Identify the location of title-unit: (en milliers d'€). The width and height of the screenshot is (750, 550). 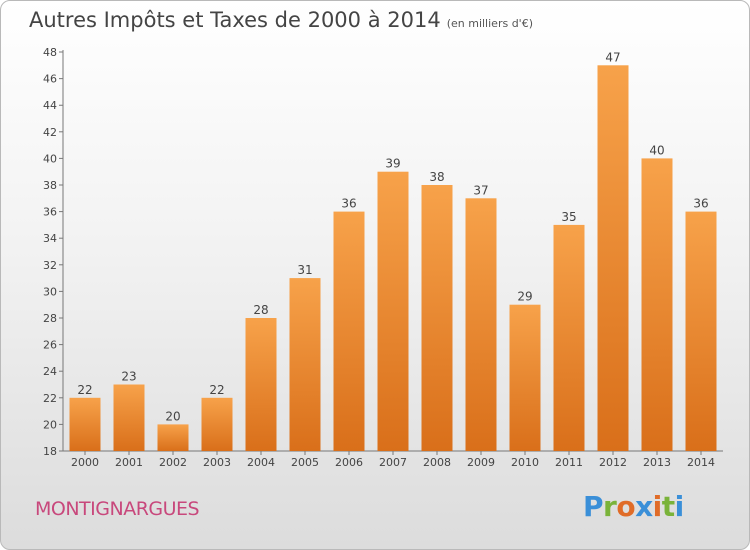
(489, 23).